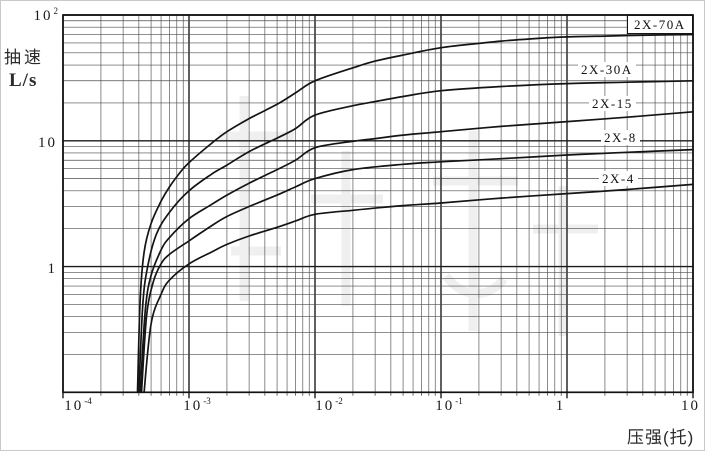  I want to click on x-tick-10: 10, so click(690, 406).